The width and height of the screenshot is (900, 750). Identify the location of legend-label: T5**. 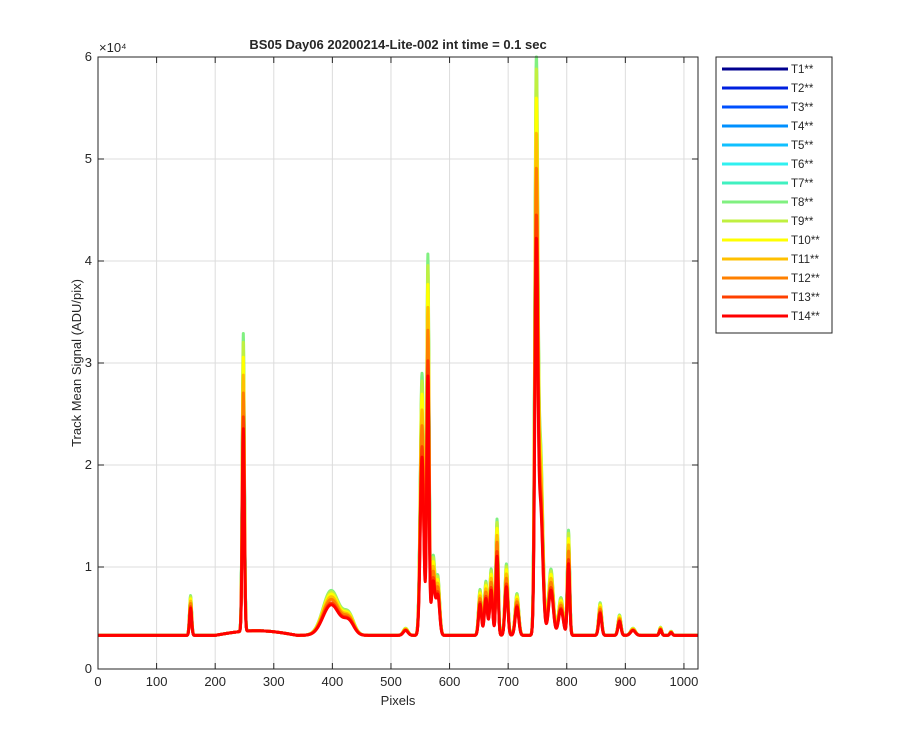
(802, 146).